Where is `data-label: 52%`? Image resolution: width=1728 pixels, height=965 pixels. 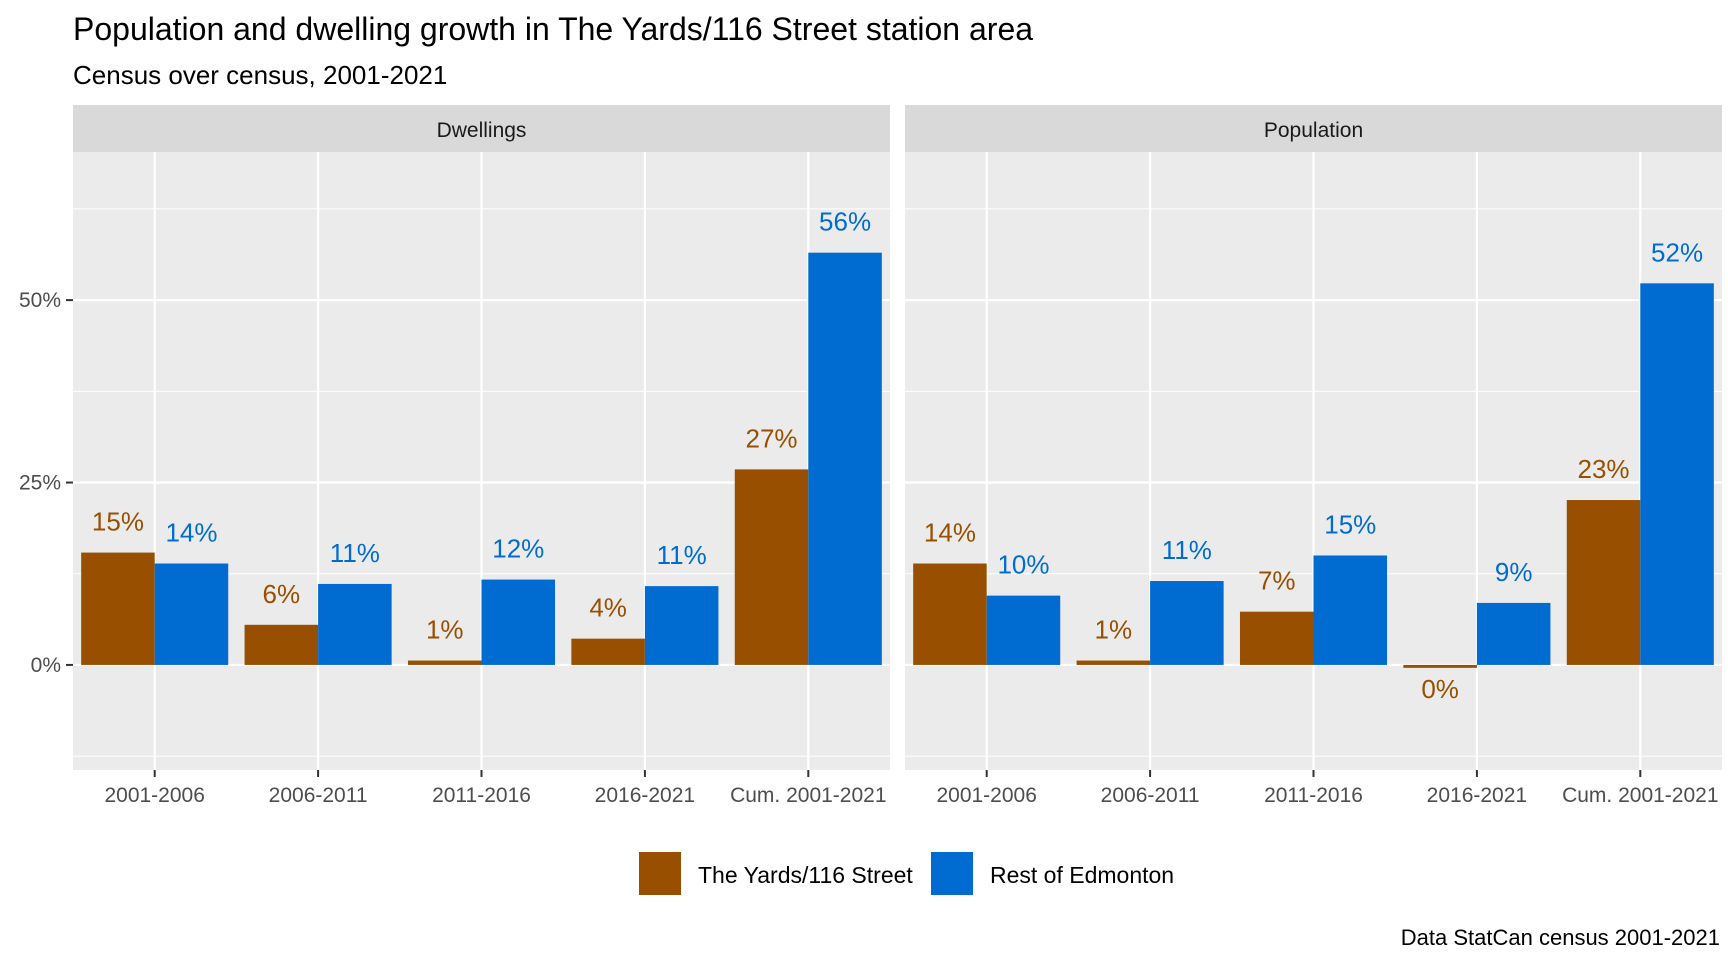
data-label: 52% is located at coordinates (1677, 252).